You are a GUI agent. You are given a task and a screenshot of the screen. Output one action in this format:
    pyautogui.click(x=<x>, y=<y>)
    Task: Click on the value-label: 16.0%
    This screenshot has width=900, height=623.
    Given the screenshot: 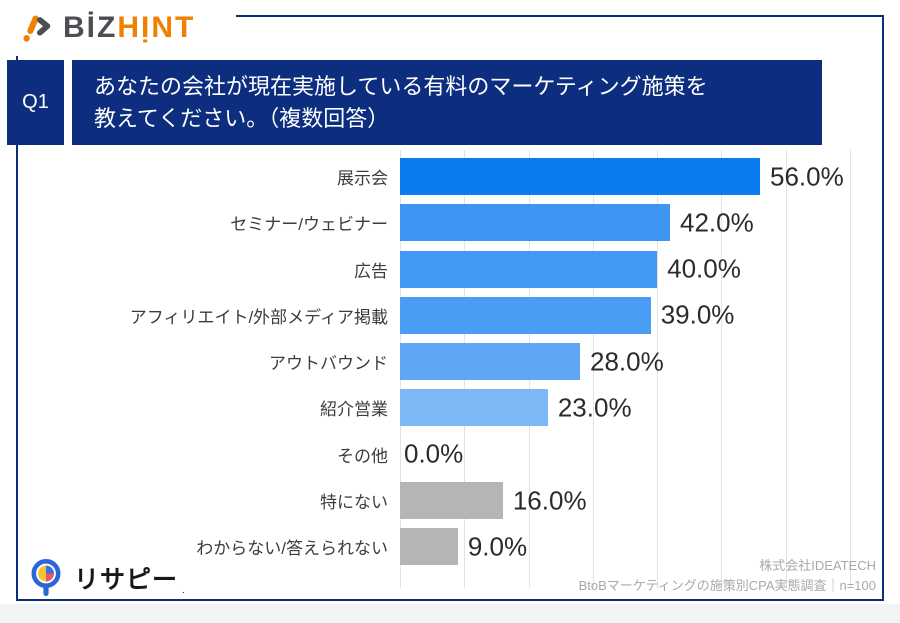 What is the action you would take?
    pyautogui.click(x=549, y=500)
    